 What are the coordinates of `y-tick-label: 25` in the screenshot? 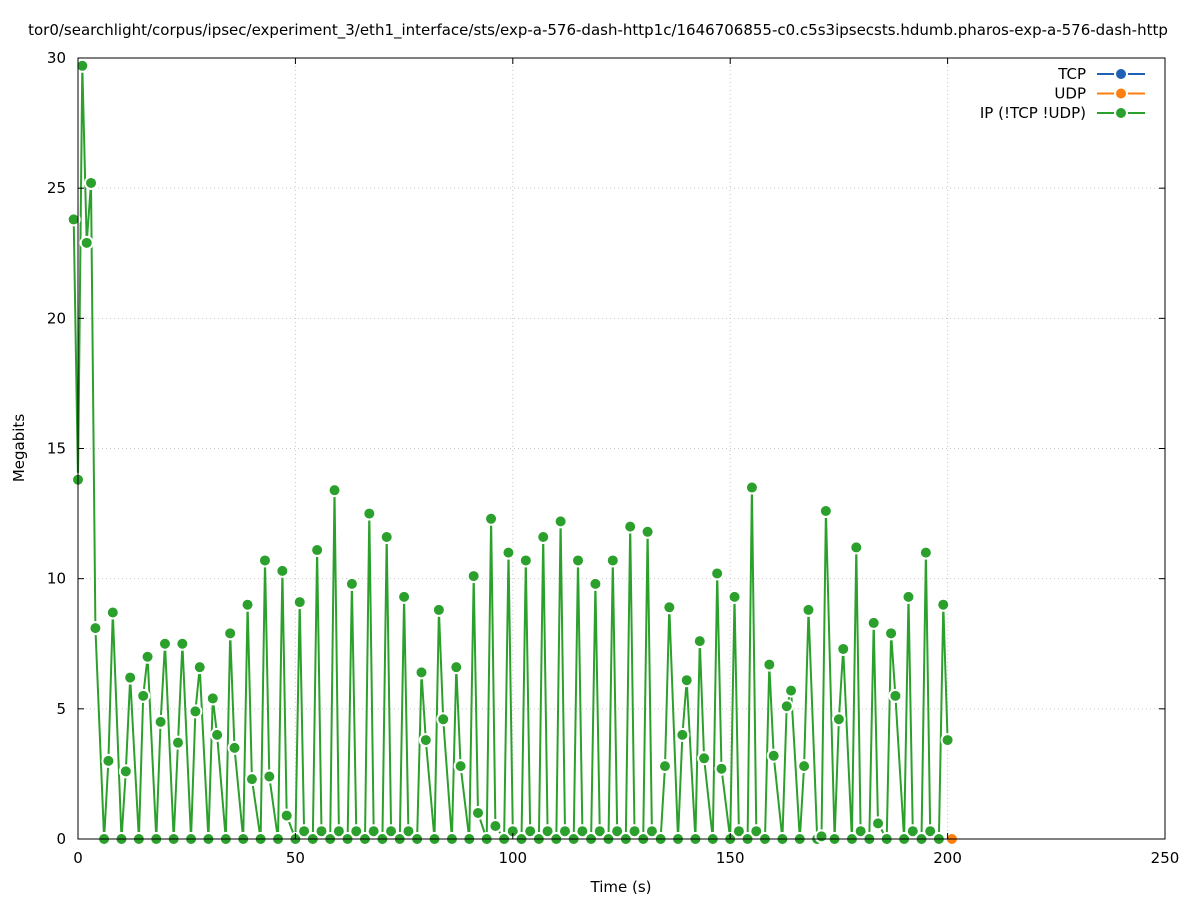 It's located at (56, 188).